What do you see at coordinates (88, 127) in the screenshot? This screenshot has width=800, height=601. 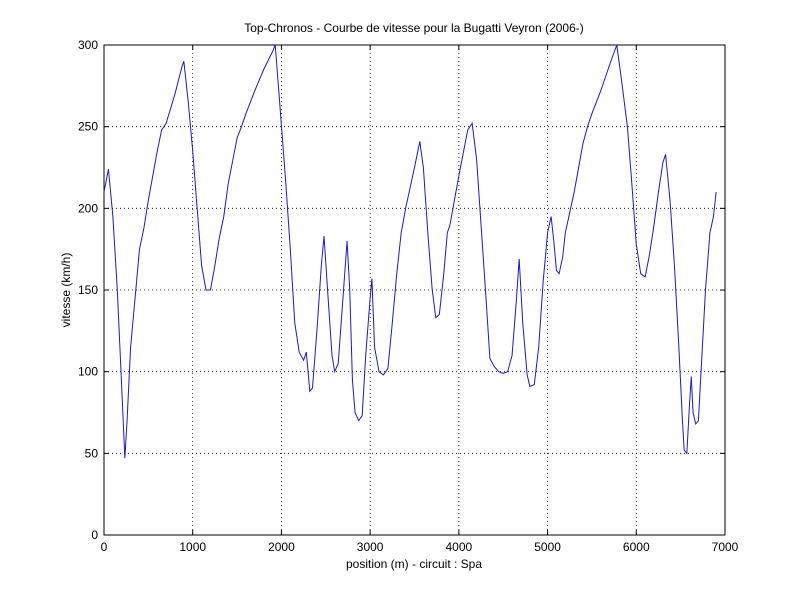 I see `y-tick-label: 250` at bounding box center [88, 127].